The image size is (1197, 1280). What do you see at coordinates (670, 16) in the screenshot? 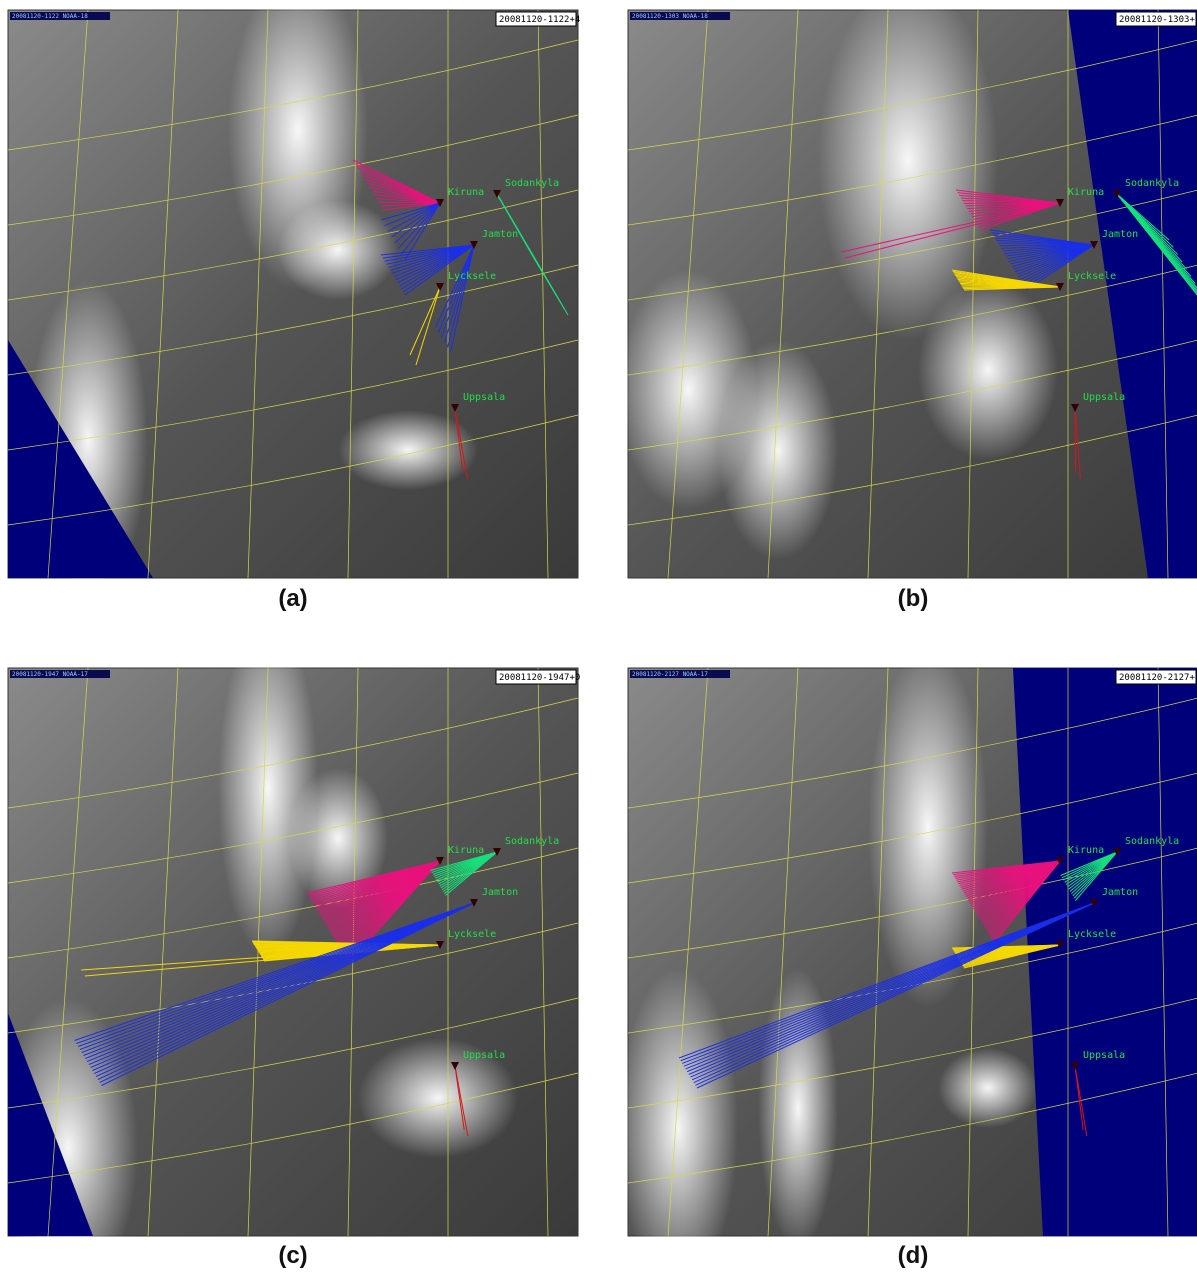
I see `image-header: 20081120-1303 NOAA-18` at bounding box center [670, 16].